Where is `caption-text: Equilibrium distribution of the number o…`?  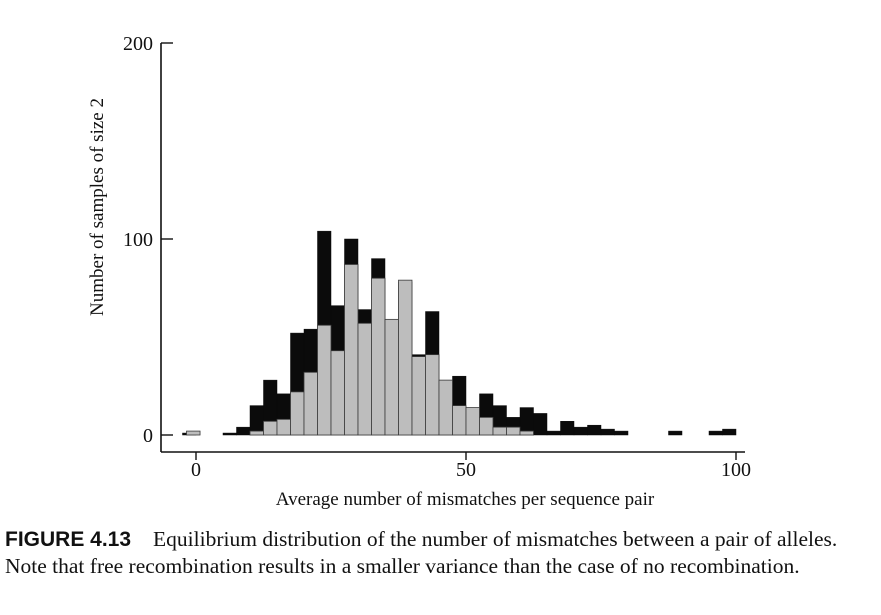 caption-text: Equilibrium distribution of the number o… is located at coordinates (421, 552).